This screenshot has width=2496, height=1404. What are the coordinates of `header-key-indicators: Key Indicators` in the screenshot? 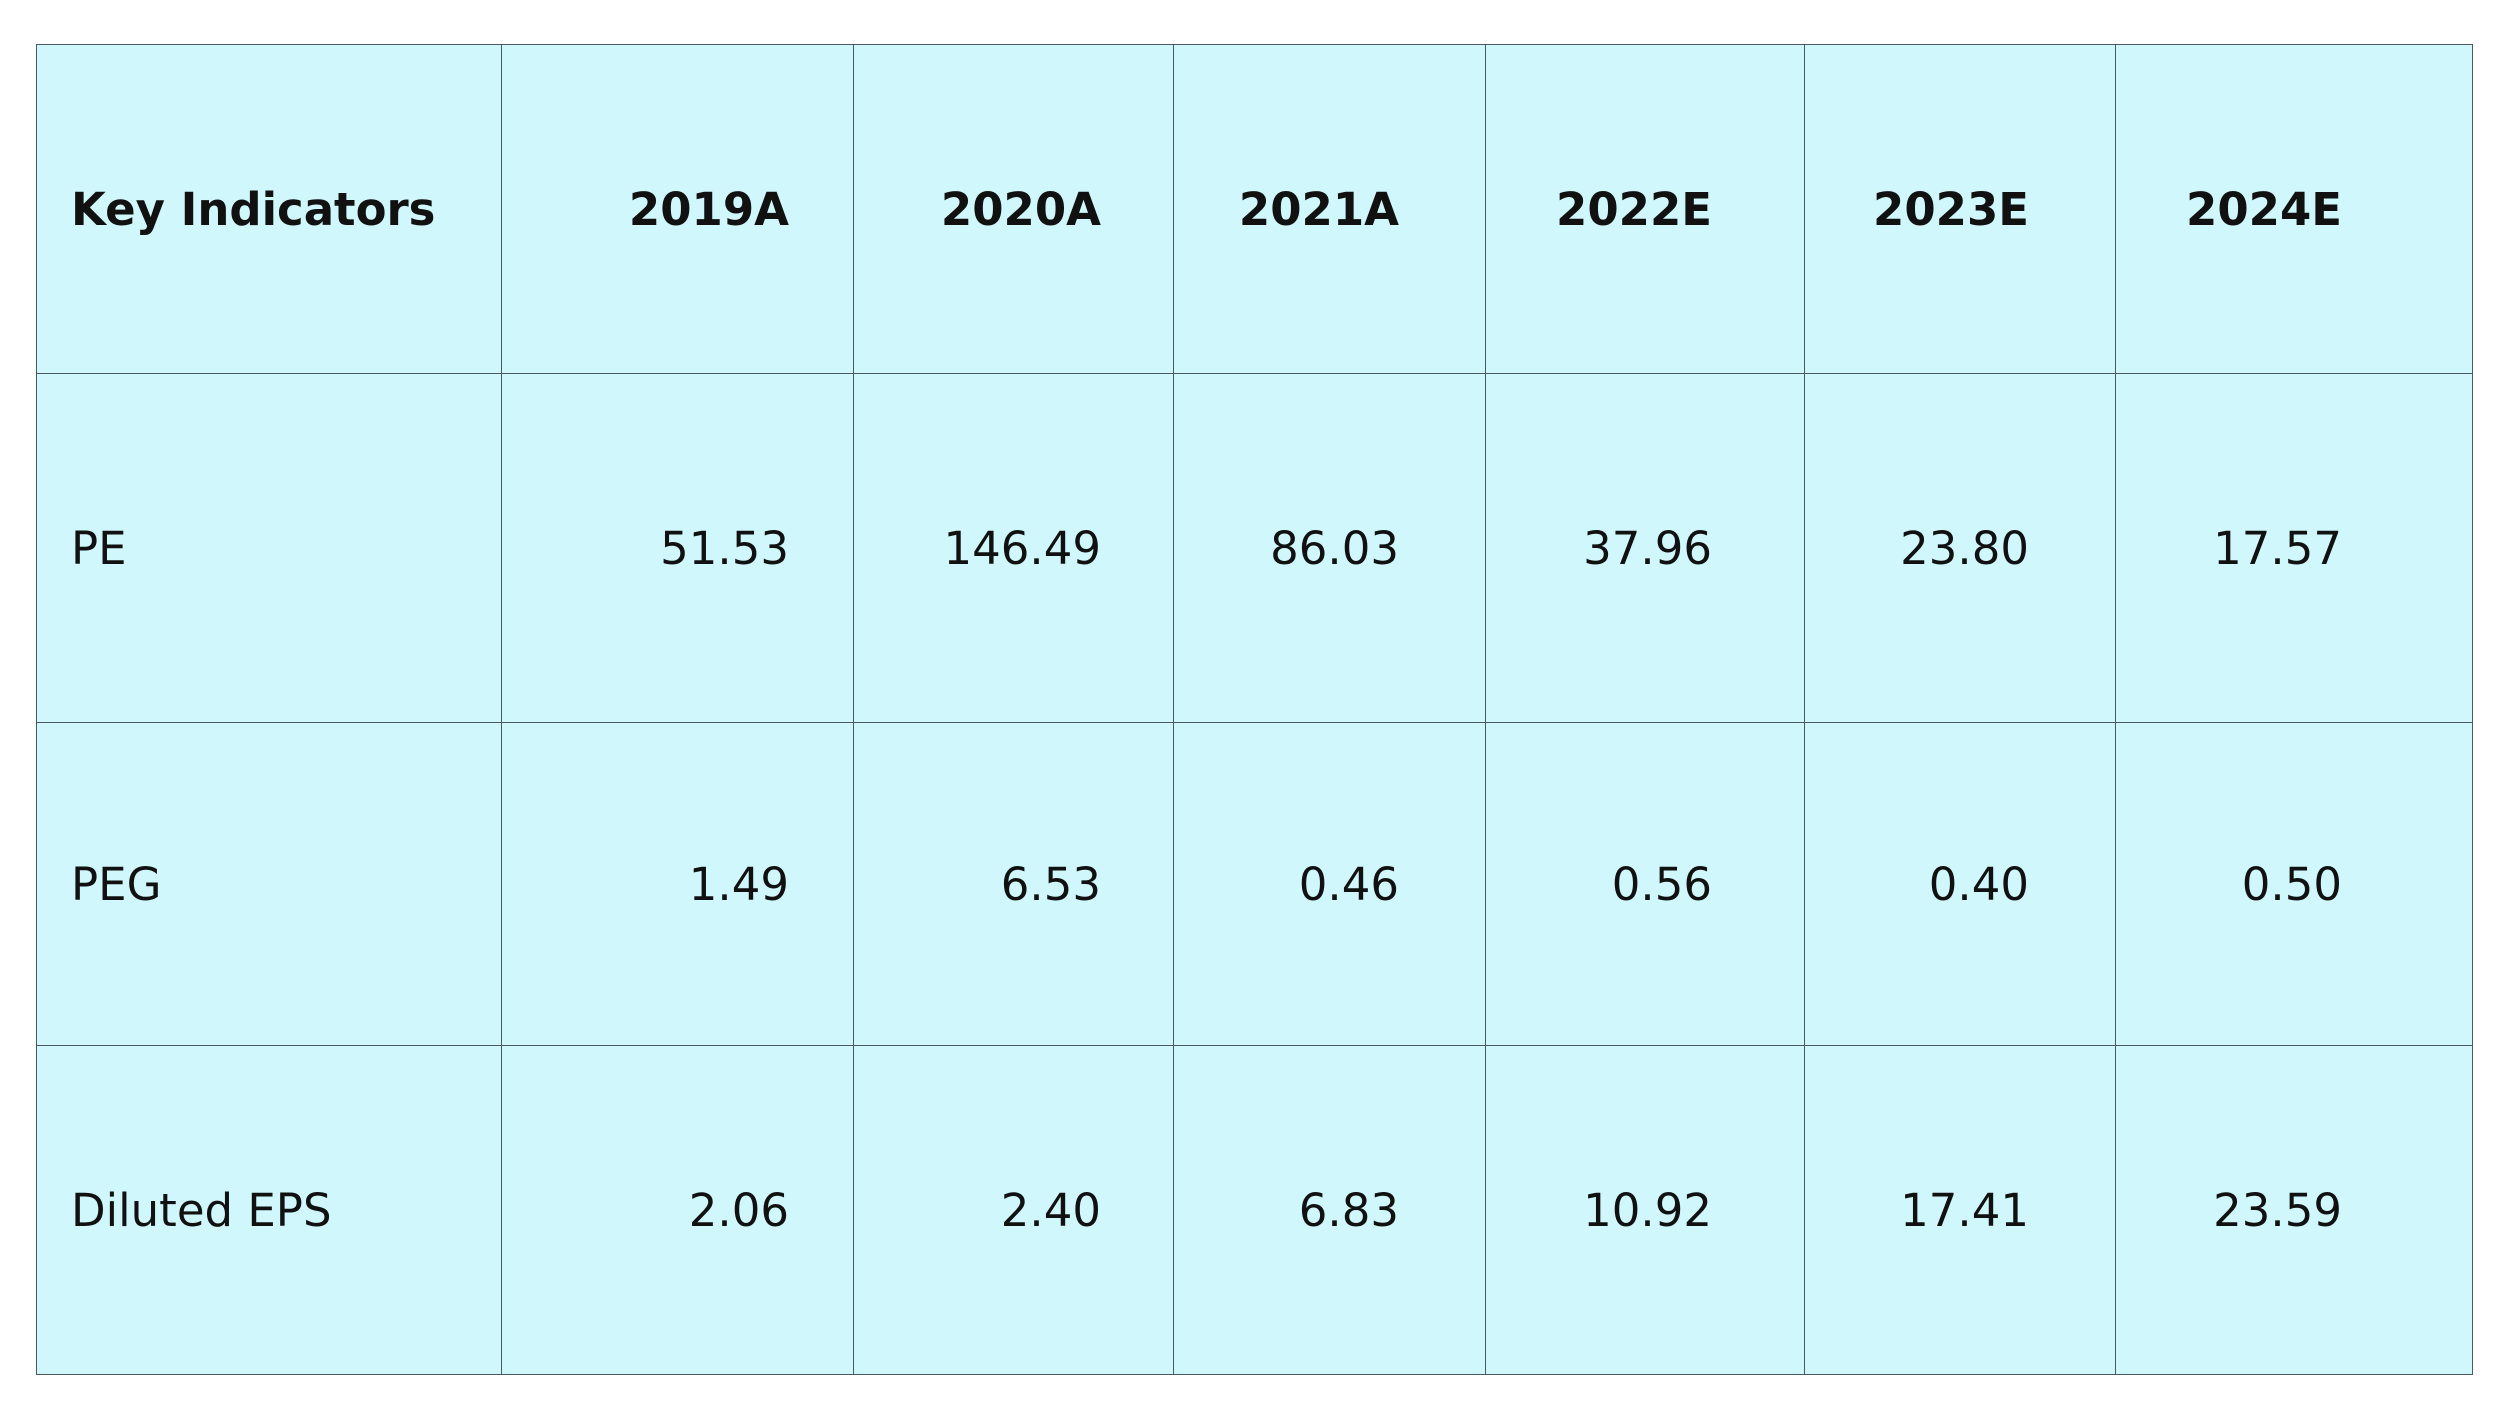 It's located at (269, 209).